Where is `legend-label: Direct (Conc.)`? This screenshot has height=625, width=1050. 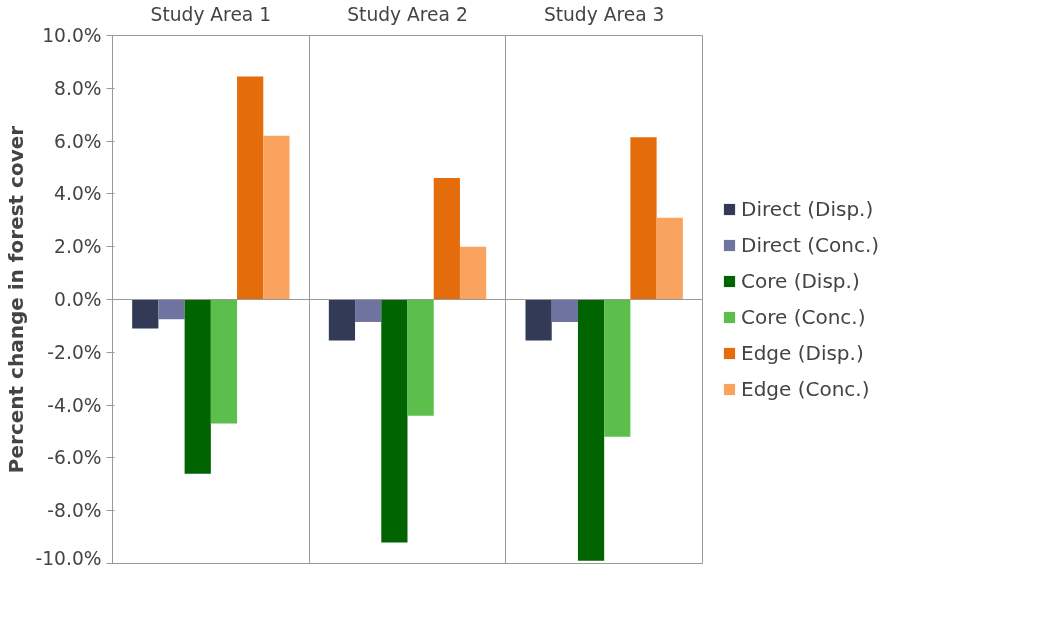 legend-label: Direct (Conc.) is located at coordinates (810, 245).